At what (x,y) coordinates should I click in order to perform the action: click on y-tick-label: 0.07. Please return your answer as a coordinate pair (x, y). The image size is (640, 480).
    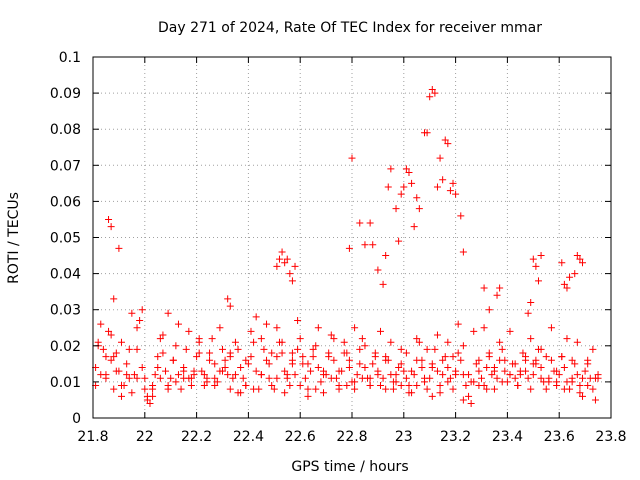
    Looking at the image, I should click on (65, 166).